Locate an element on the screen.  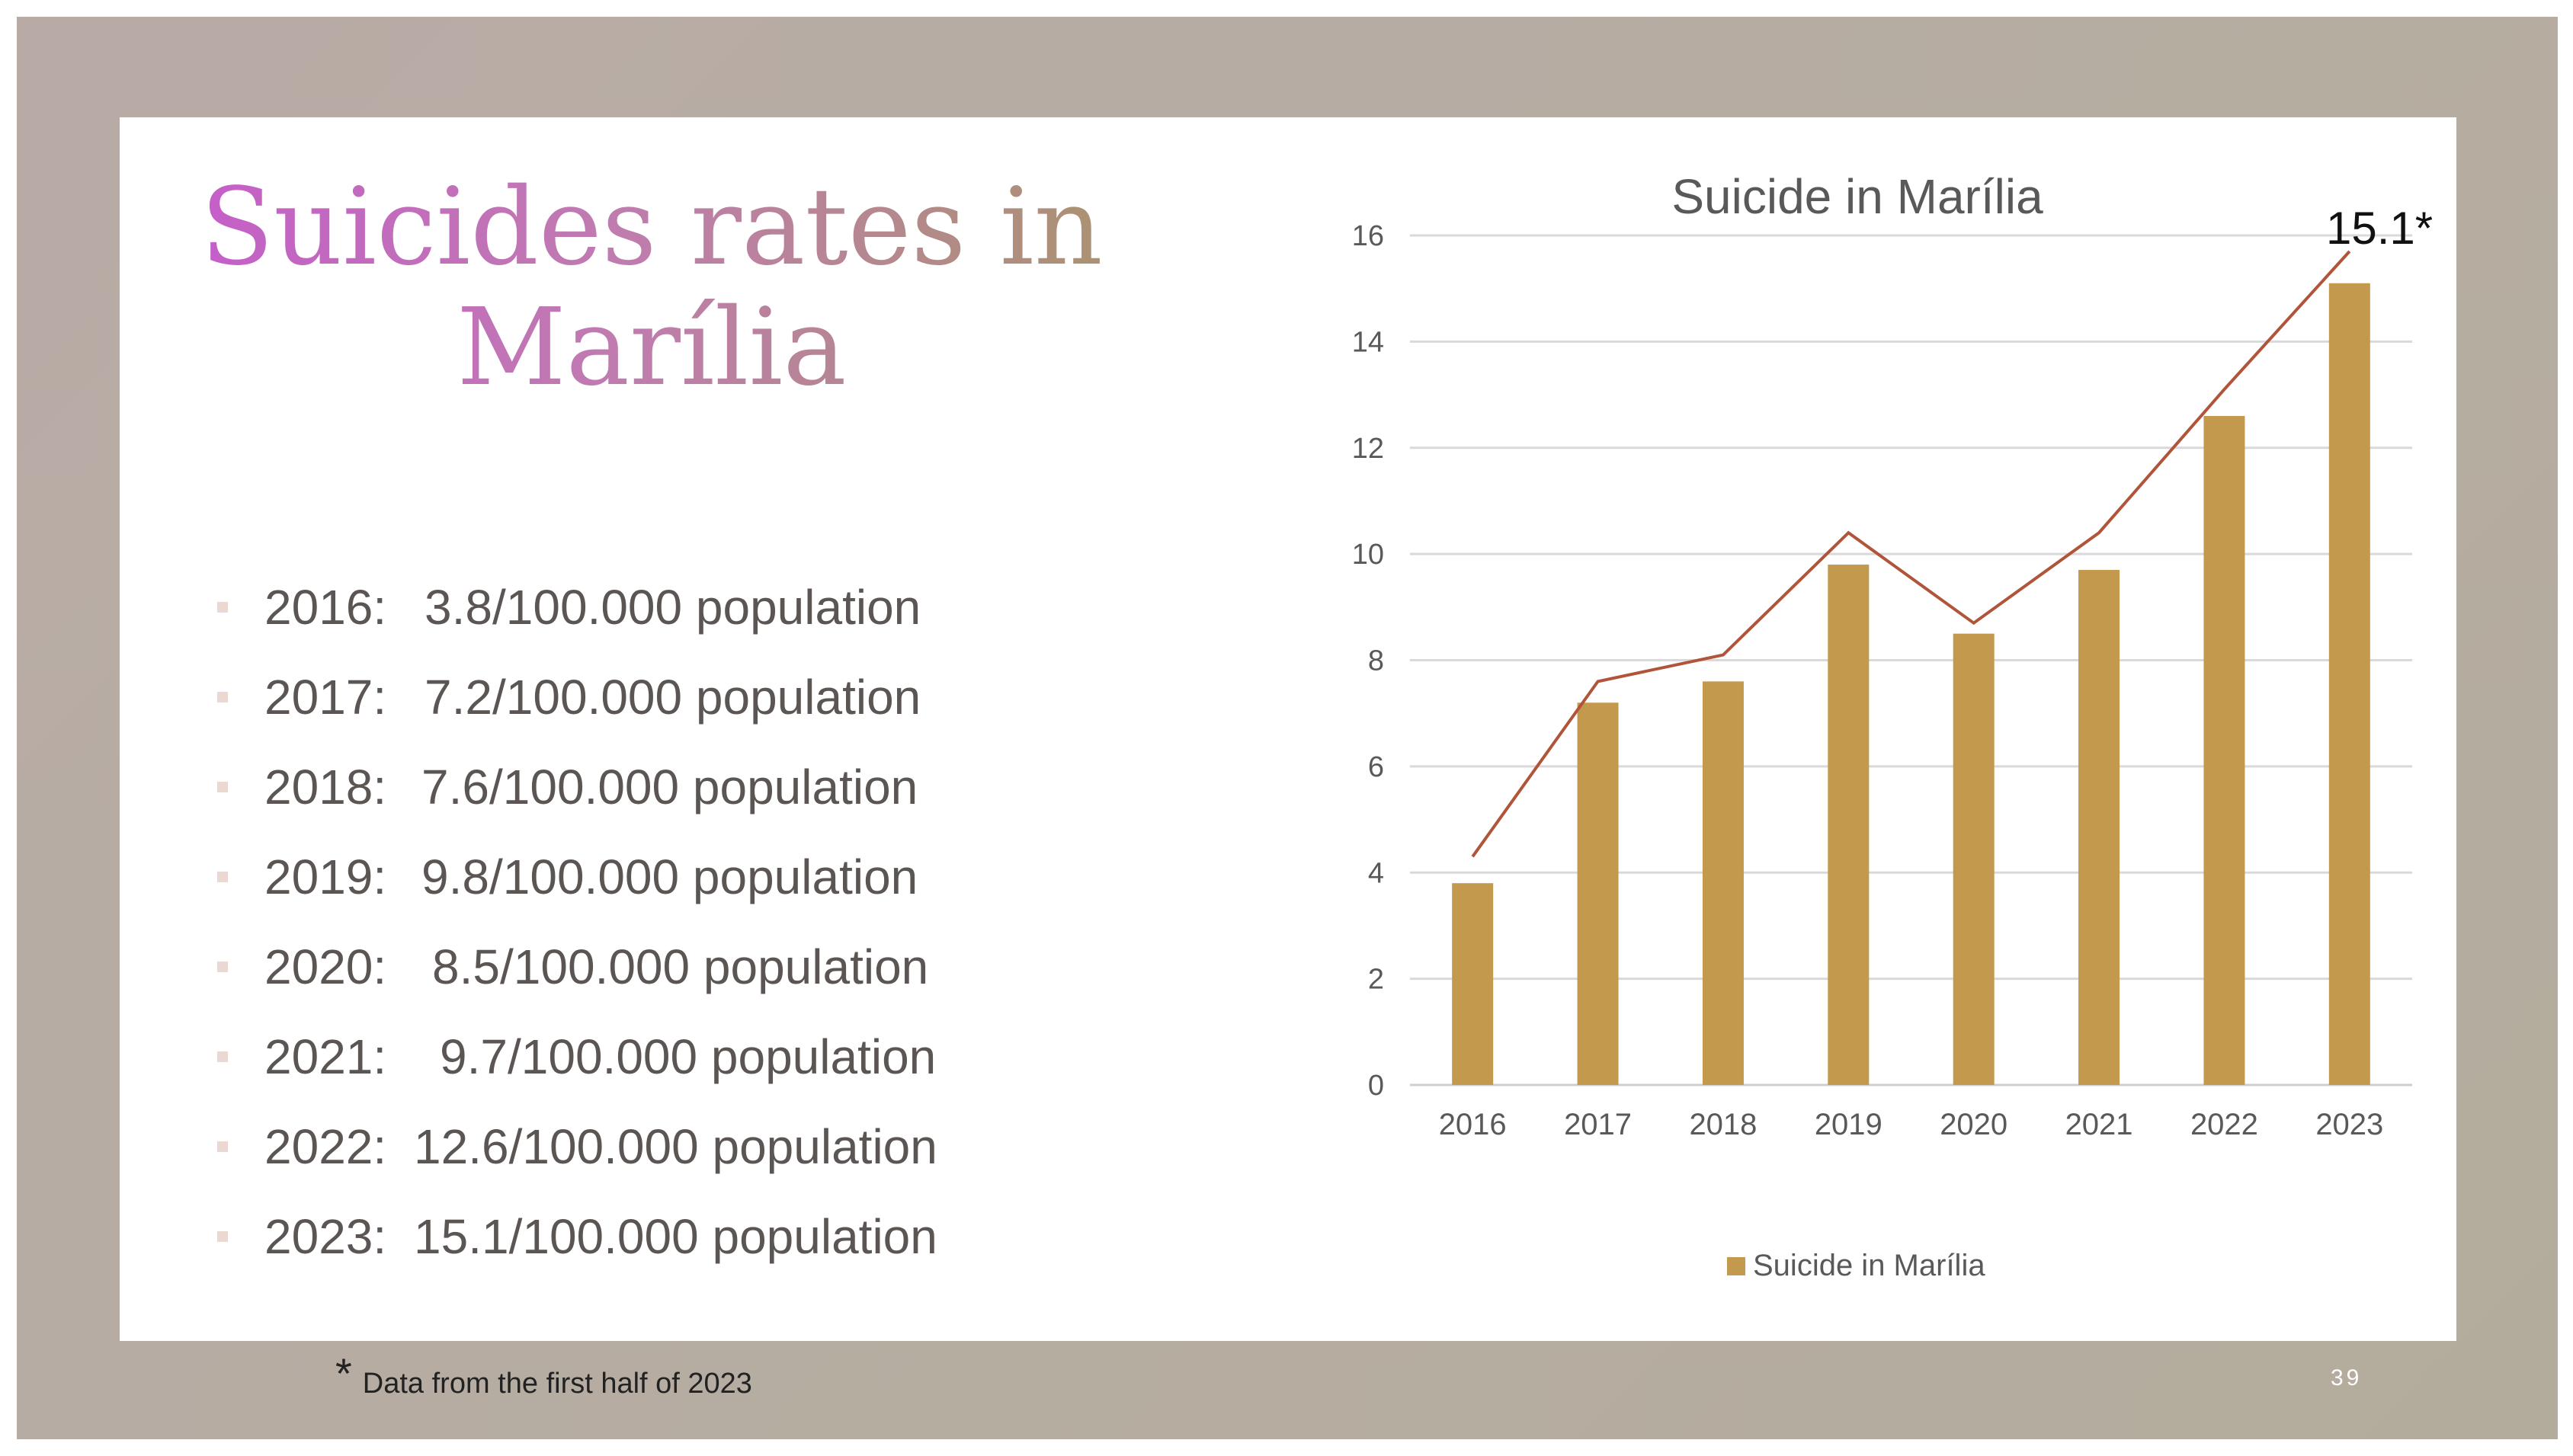
rate-year: 2019: is located at coordinates (325, 877).